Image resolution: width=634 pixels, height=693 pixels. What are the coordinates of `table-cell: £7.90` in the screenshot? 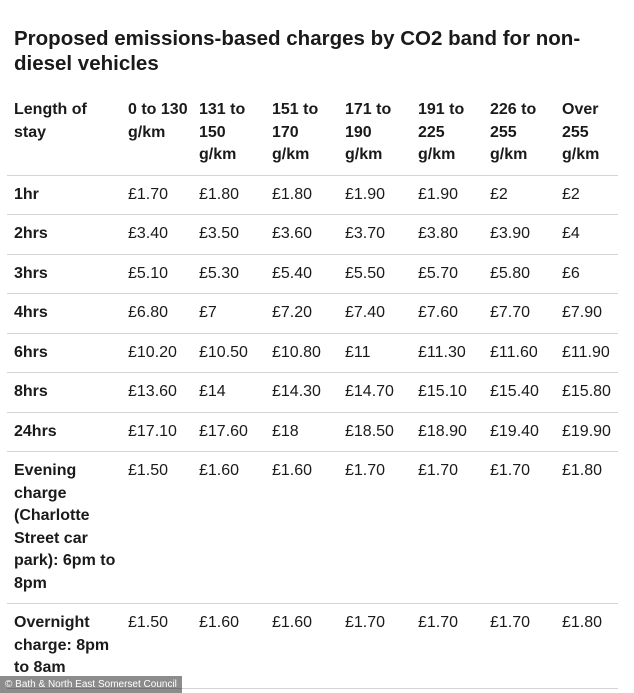 It's located at (586, 313).